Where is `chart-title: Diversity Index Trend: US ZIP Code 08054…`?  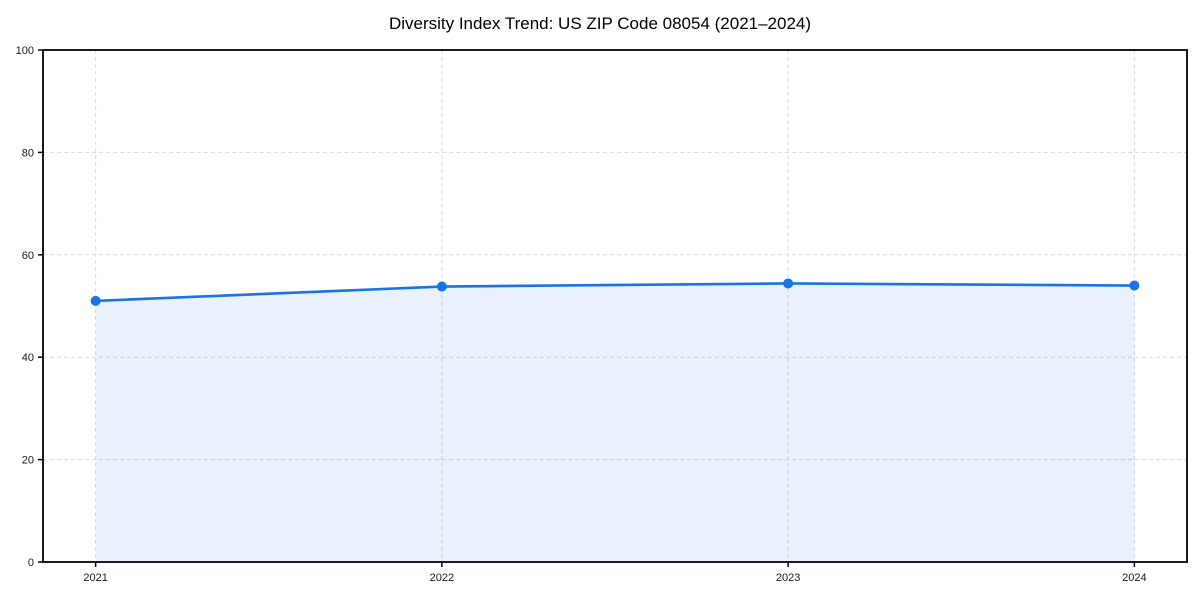
chart-title: Diversity Index Trend: US ZIP Code 08054… is located at coordinates (600, 23).